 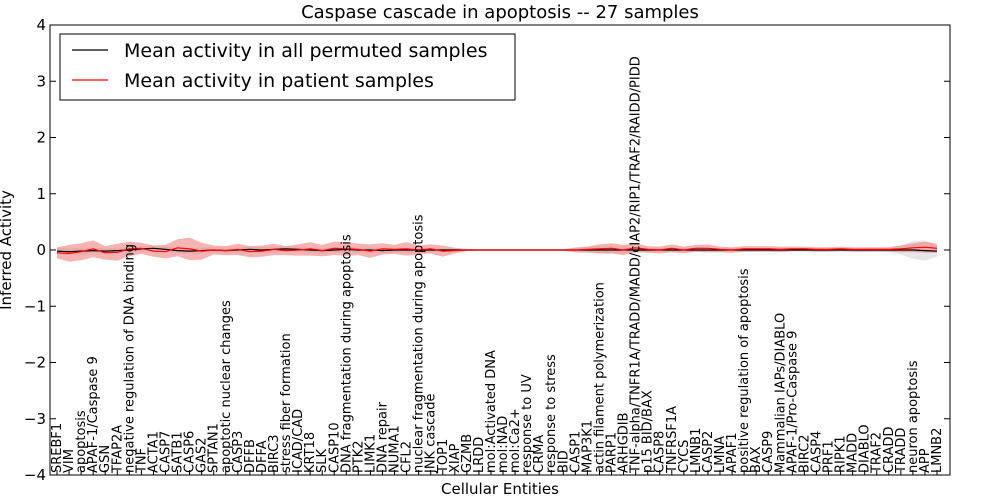 What do you see at coordinates (455, 458) in the screenshot?
I see `x-tick-label: XIAP` at bounding box center [455, 458].